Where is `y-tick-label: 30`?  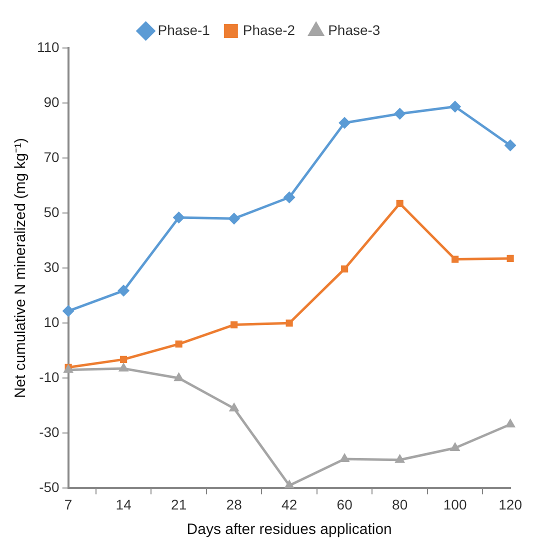 y-tick-label: 30 is located at coordinates (52, 266).